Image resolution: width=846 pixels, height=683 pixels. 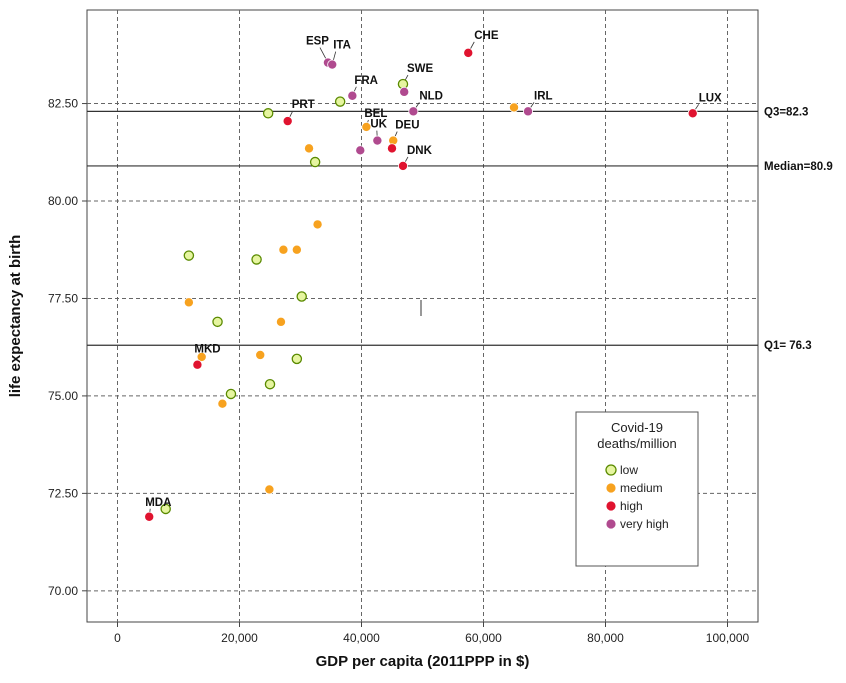 I want to click on y-tick-label: 77.50, so click(x=63, y=298).